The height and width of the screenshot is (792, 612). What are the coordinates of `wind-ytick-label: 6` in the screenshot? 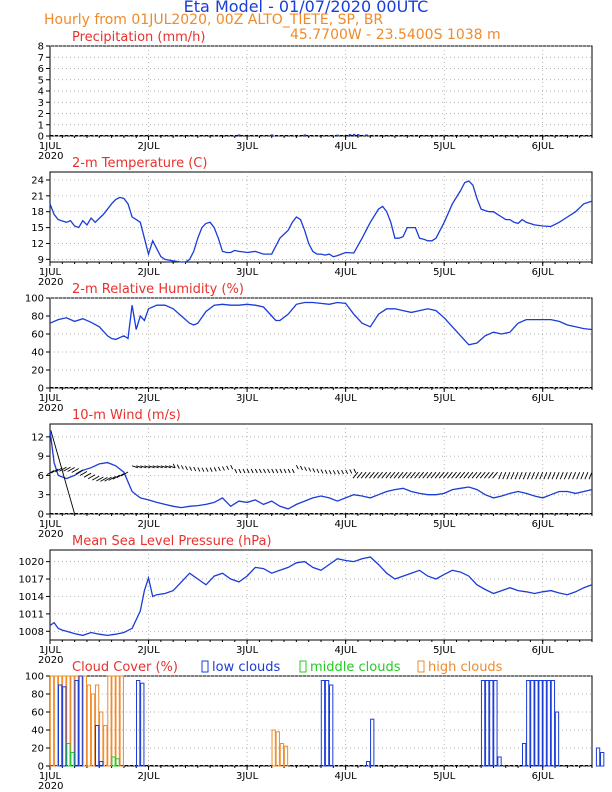 It's located at (41, 476).